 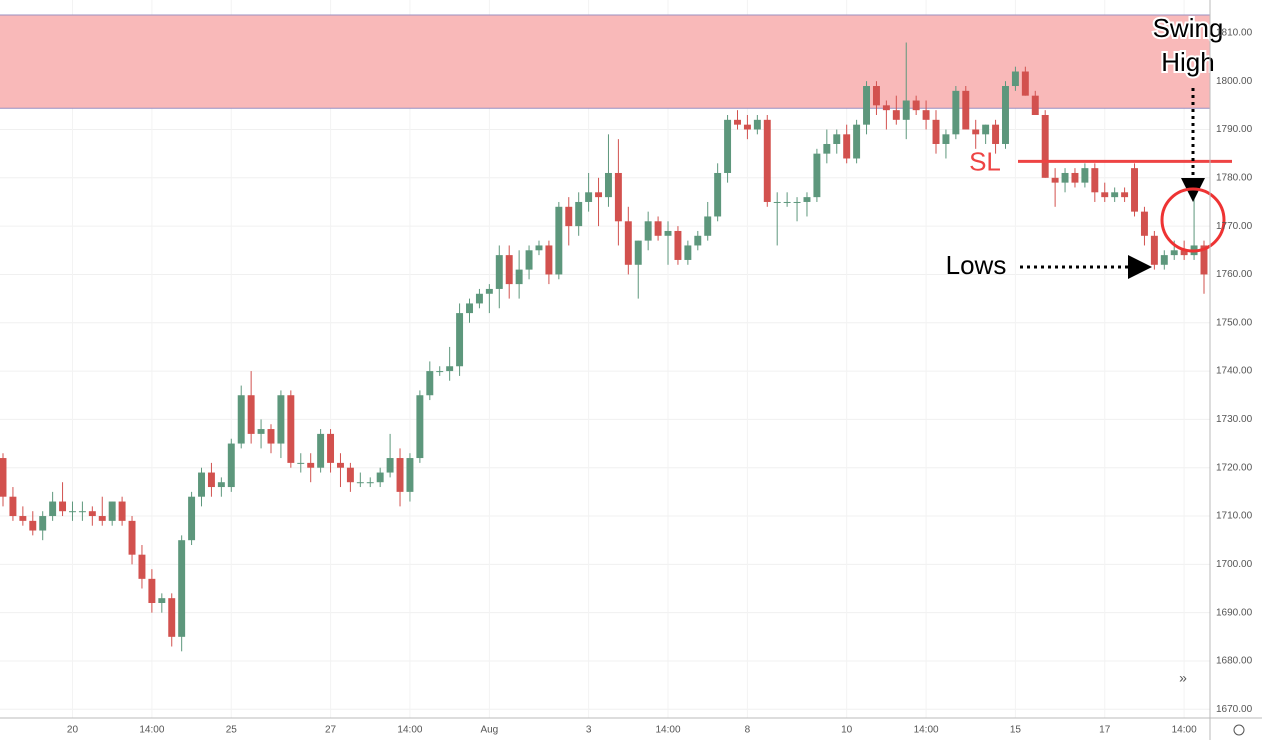 What do you see at coordinates (1234, 612) in the screenshot?
I see `y-tick-label: 1690.00` at bounding box center [1234, 612].